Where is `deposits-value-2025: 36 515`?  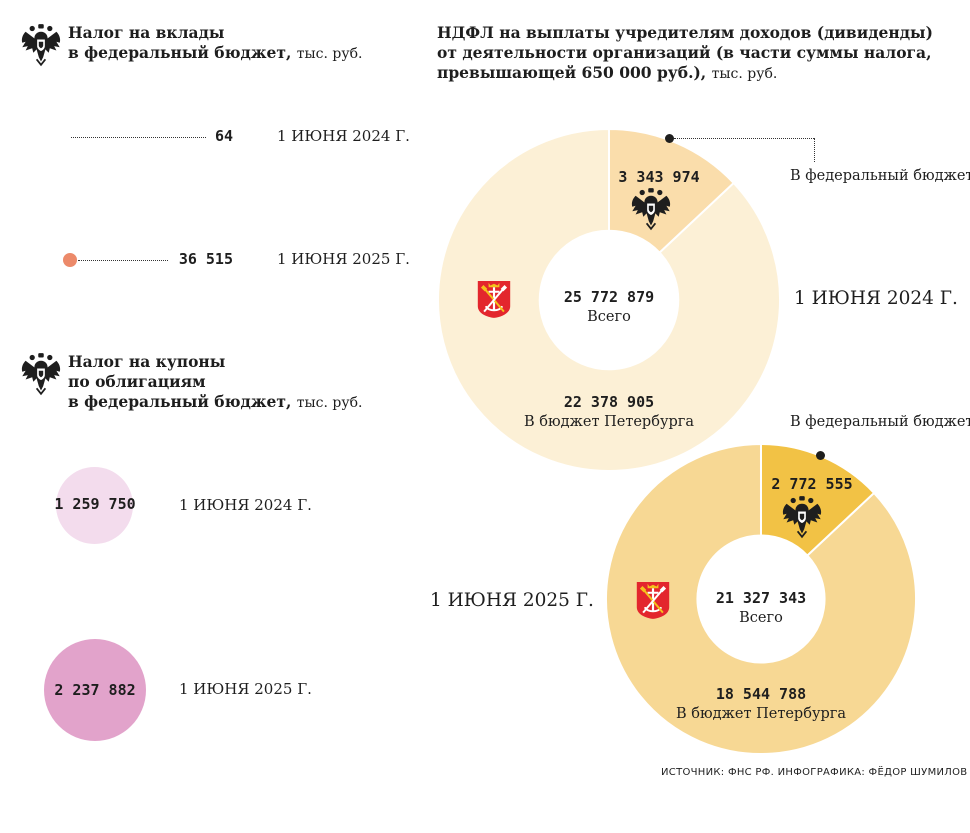 deposits-value-2025: 36 515 is located at coordinates (205, 259).